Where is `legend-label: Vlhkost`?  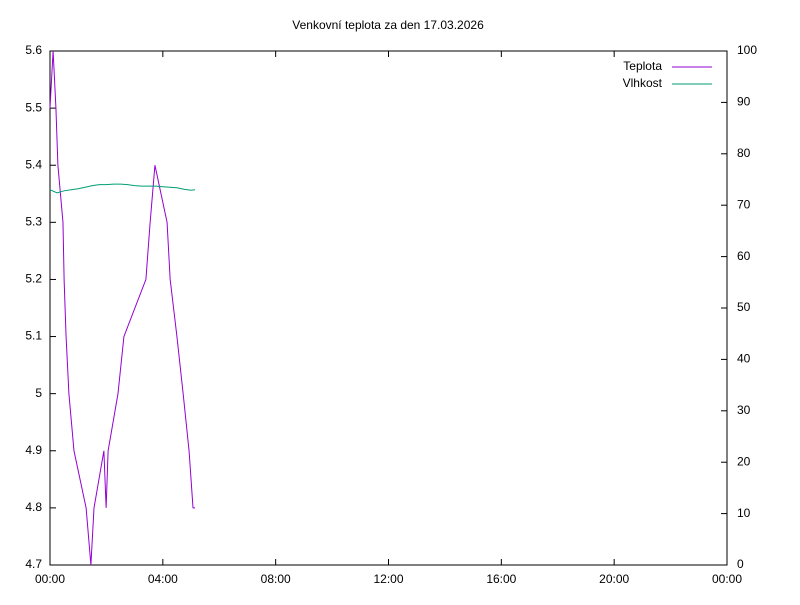 legend-label: Vlhkost is located at coordinates (643, 83).